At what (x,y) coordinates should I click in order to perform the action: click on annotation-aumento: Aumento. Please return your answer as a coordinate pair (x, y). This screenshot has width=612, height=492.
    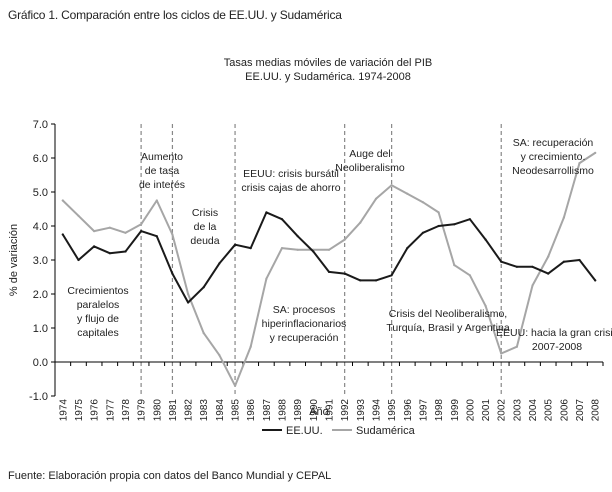
    Looking at the image, I should click on (162, 157).